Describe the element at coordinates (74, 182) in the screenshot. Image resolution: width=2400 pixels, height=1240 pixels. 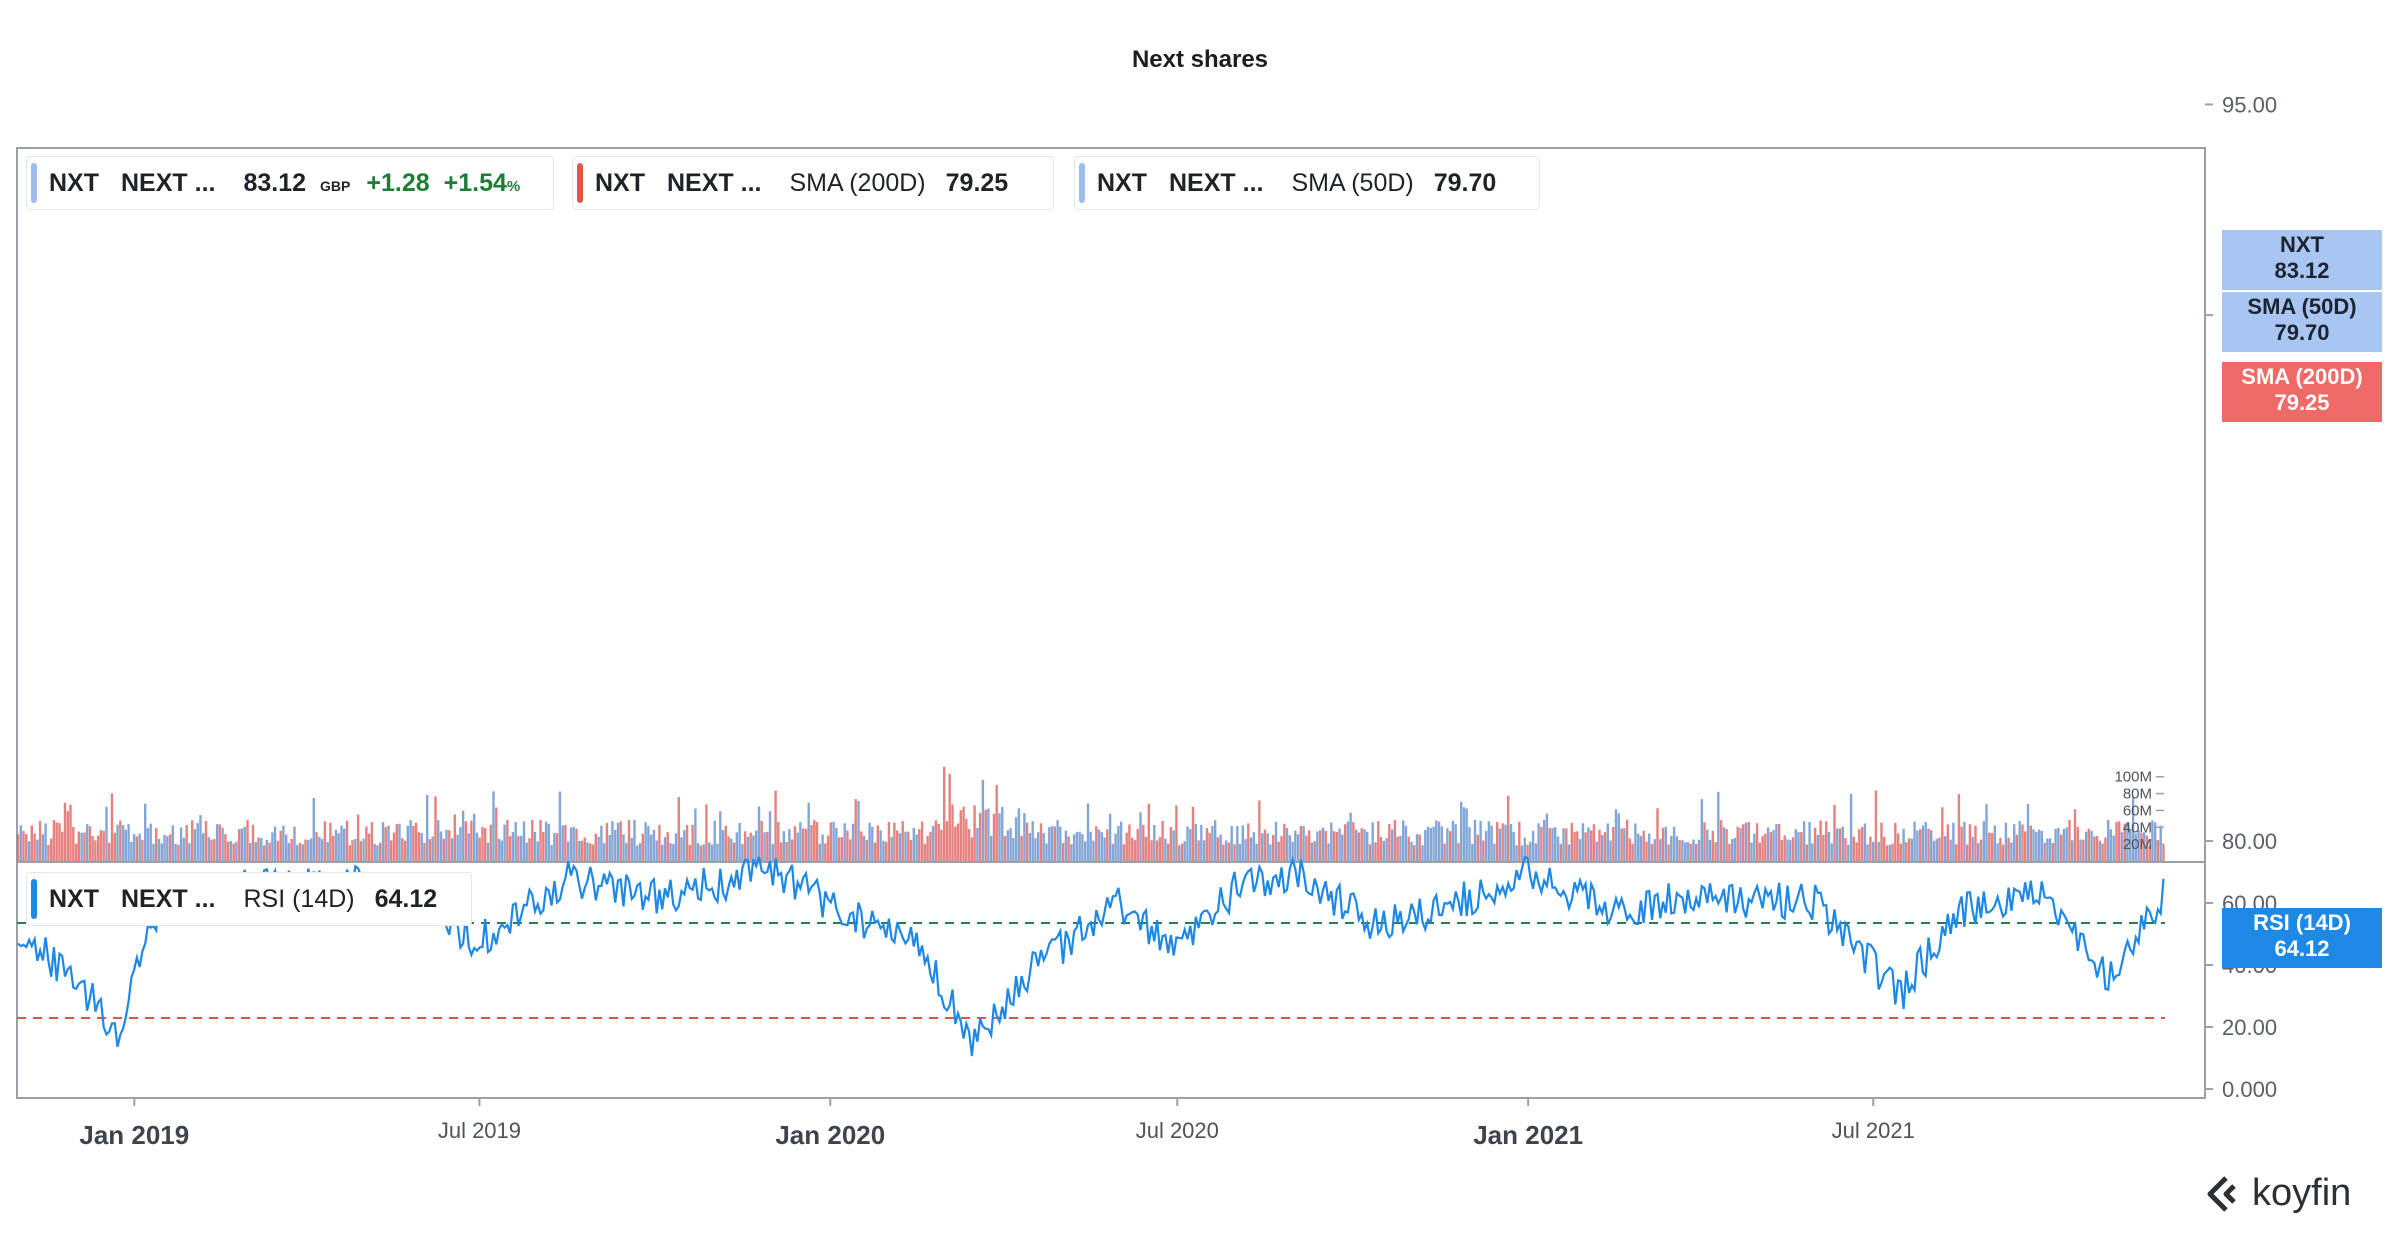
I see `legend-price-symbol: NXT` at that location.